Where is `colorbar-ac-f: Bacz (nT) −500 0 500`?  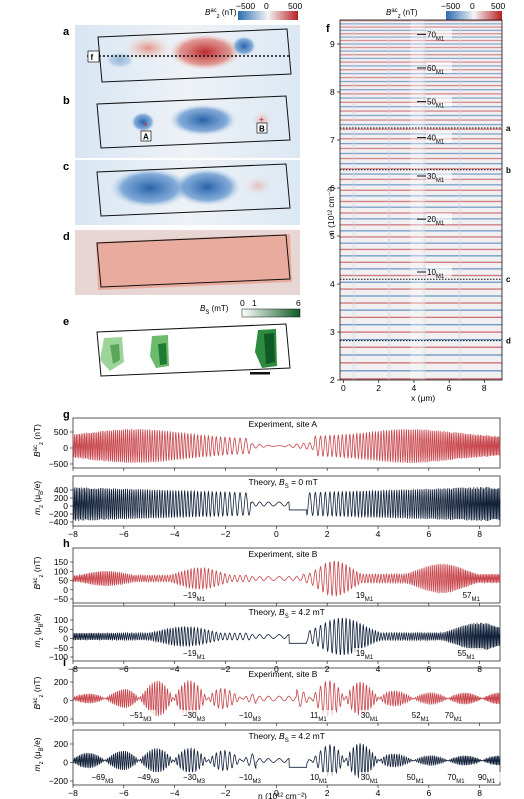 colorbar-ac-f: Bacz (nT) −500 0 500 is located at coordinates (445, 10).